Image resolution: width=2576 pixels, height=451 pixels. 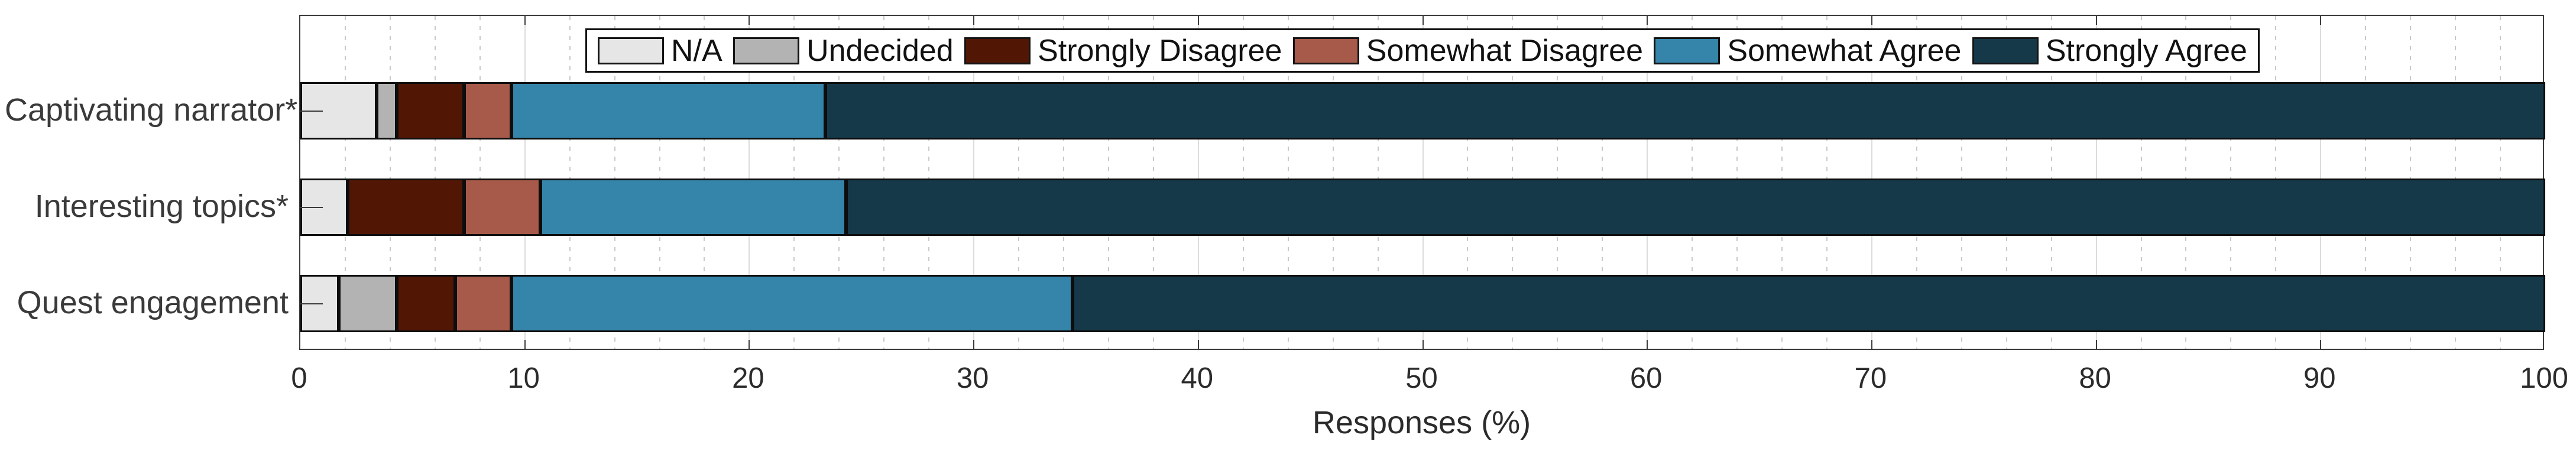 I want to click on legend-item: Strongly Disagree, so click(x=1123, y=50).